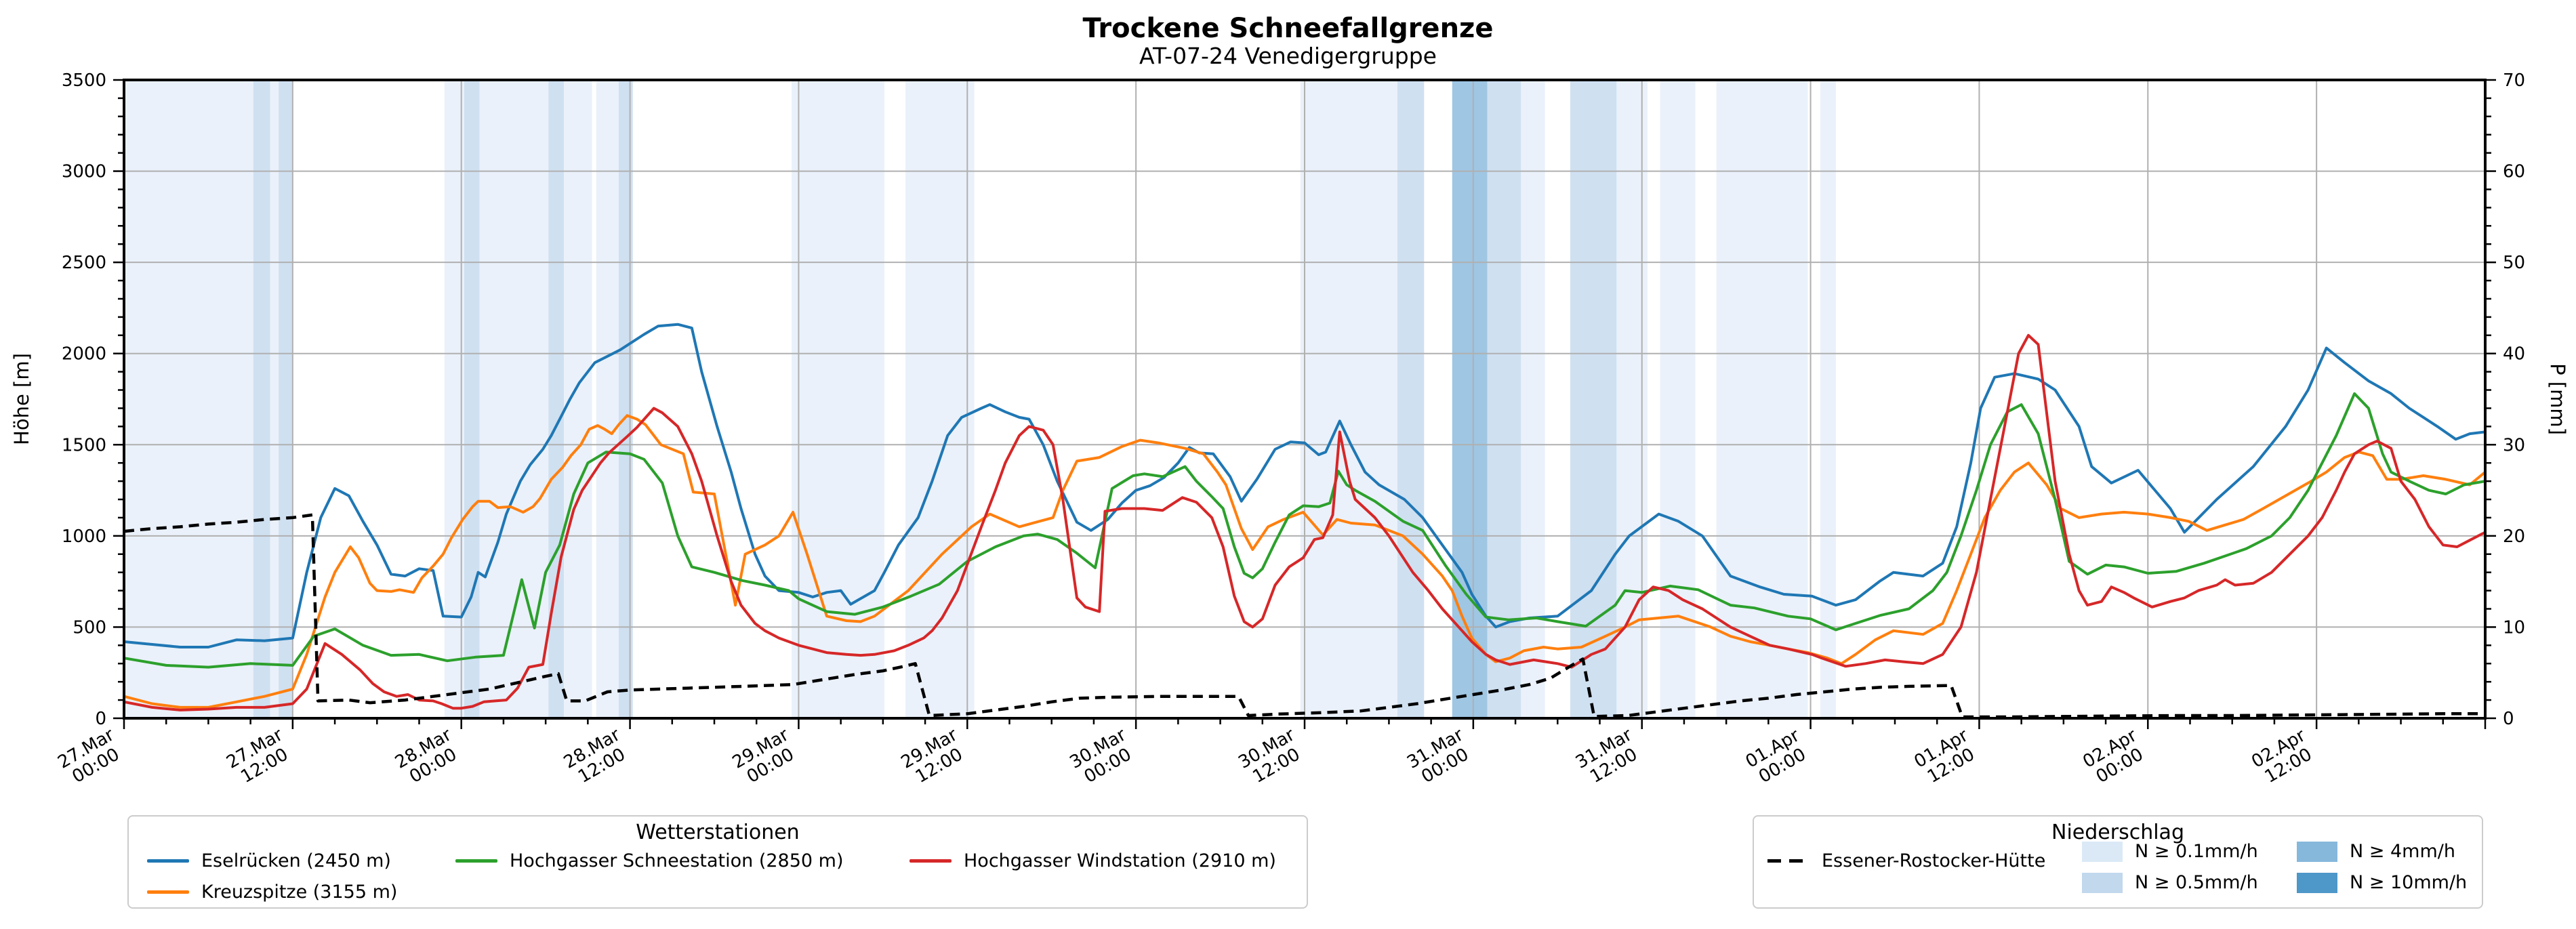  I want to click on legend-label: Eselrücken (2450 m), so click(296, 860).